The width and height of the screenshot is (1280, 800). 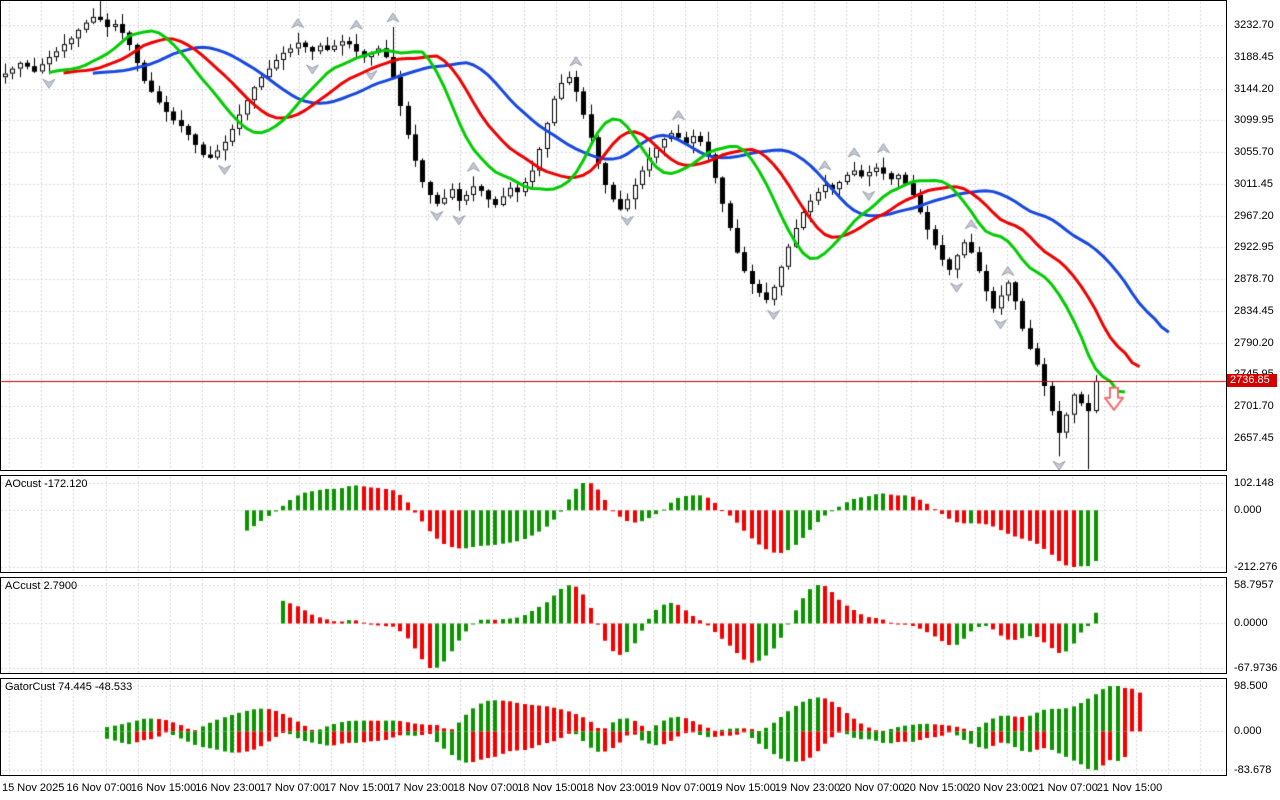 I want to click on ac-tick-label: 0.0000, so click(x=1251, y=623).